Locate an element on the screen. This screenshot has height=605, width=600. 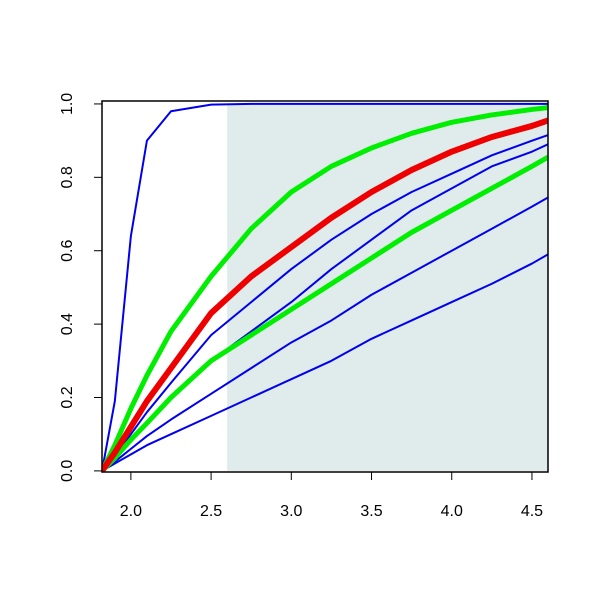
x-tick-label: 2.0 is located at coordinates (131, 511).